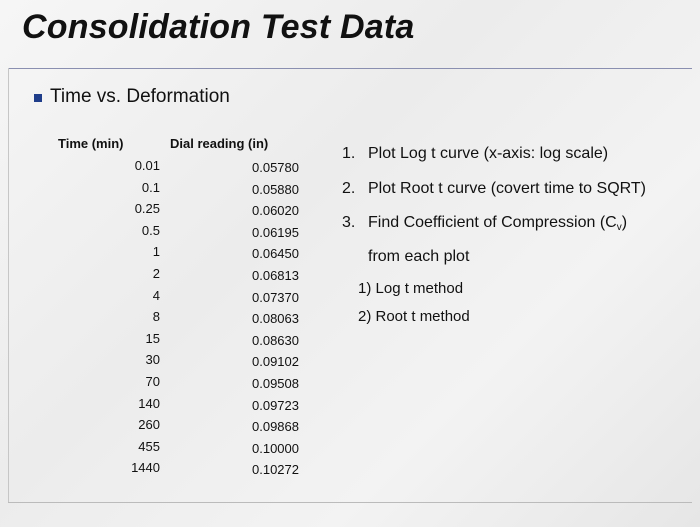 This screenshot has width=700, height=527. What do you see at coordinates (218, 27) in the screenshot?
I see `slide-title: Consolidation Test Data` at bounding box center [218, 27].